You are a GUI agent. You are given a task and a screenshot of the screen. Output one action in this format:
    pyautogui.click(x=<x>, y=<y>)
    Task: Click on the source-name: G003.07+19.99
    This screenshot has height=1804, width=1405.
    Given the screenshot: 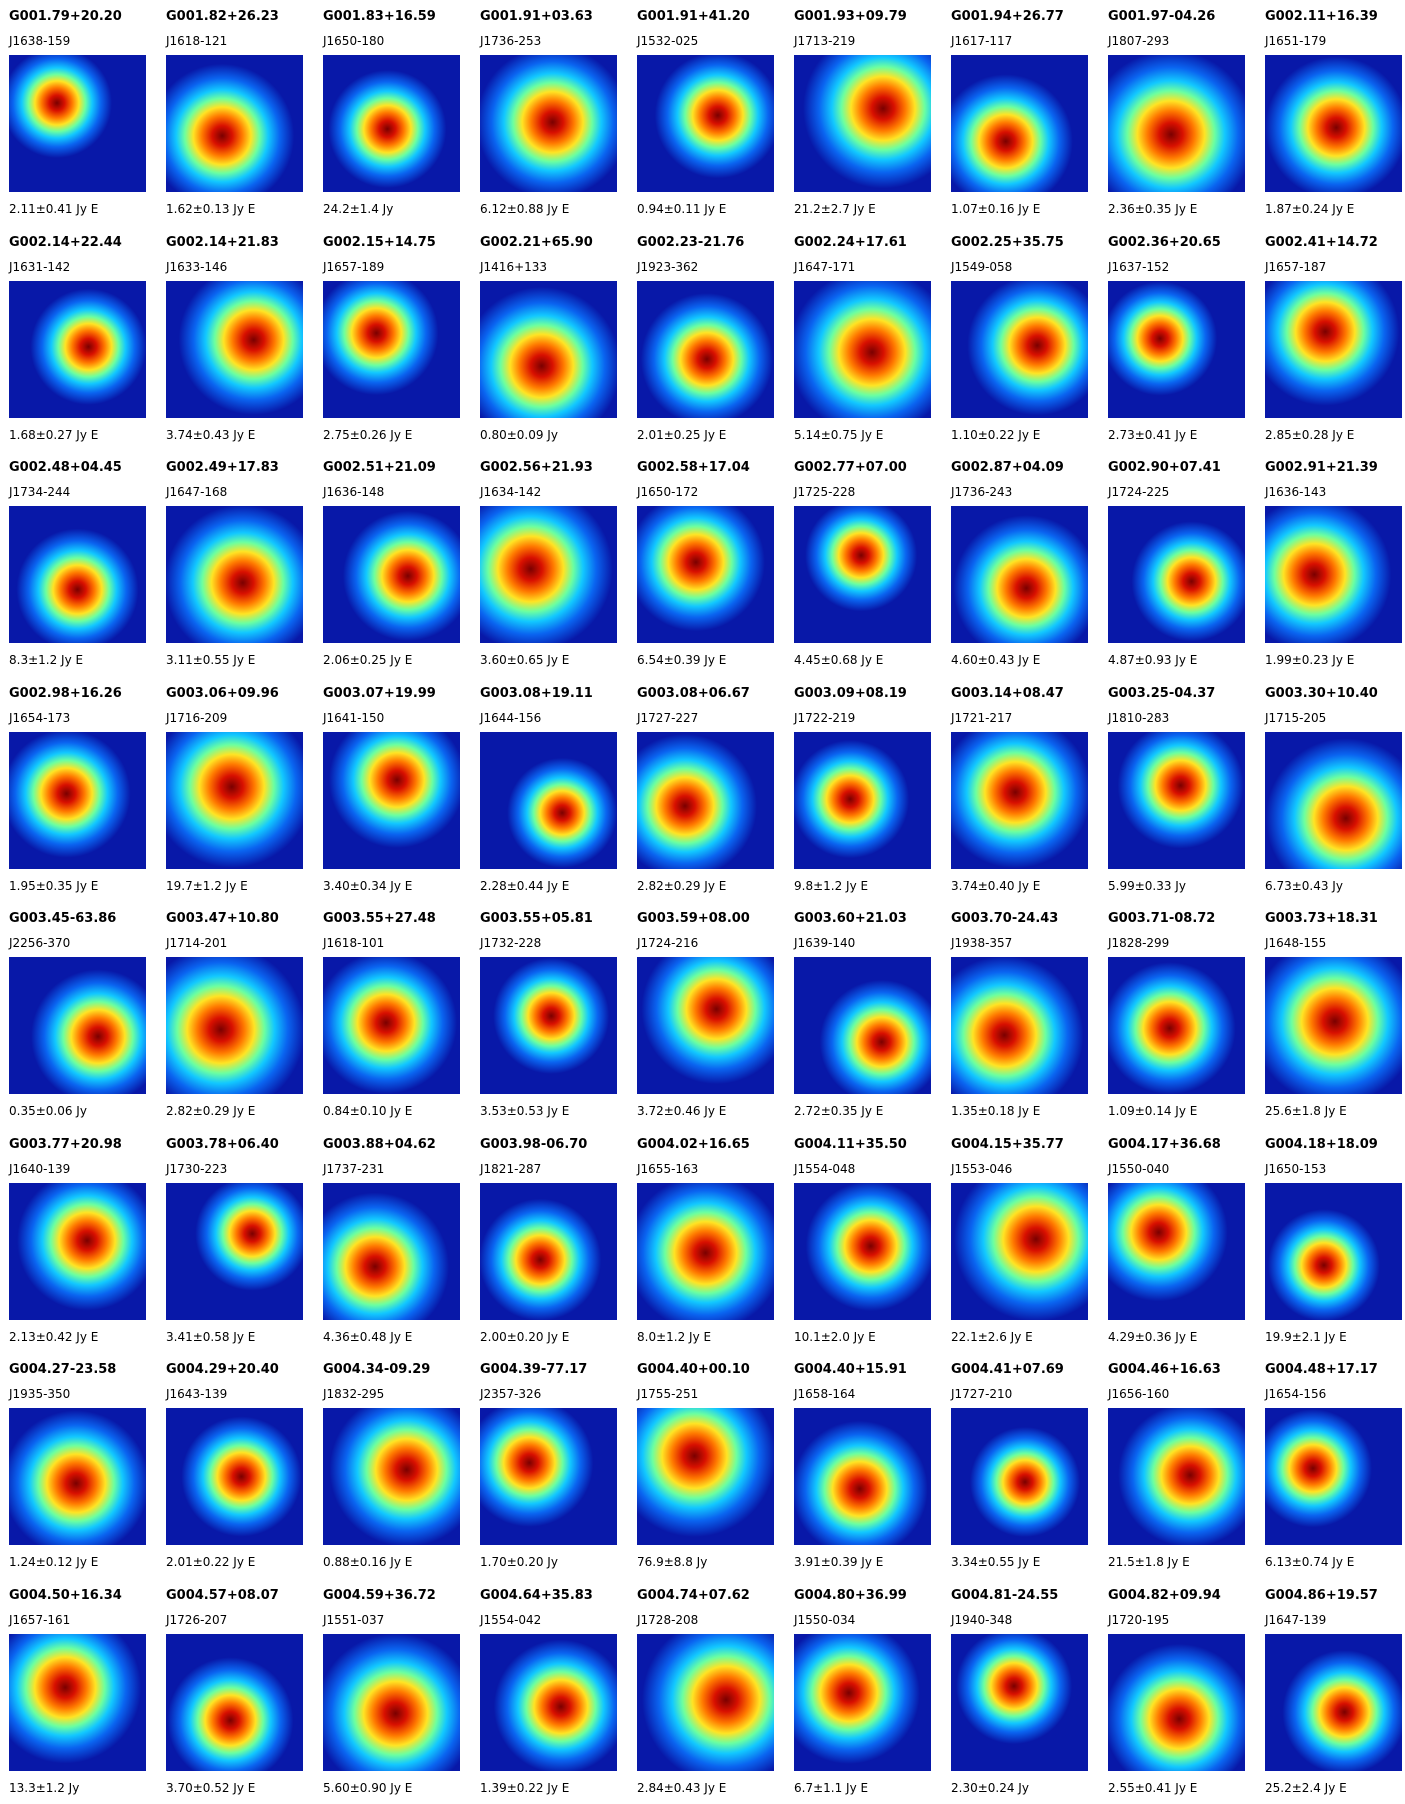 What is the action you would take?
    pyautogui.click(x=379, y=693)
    